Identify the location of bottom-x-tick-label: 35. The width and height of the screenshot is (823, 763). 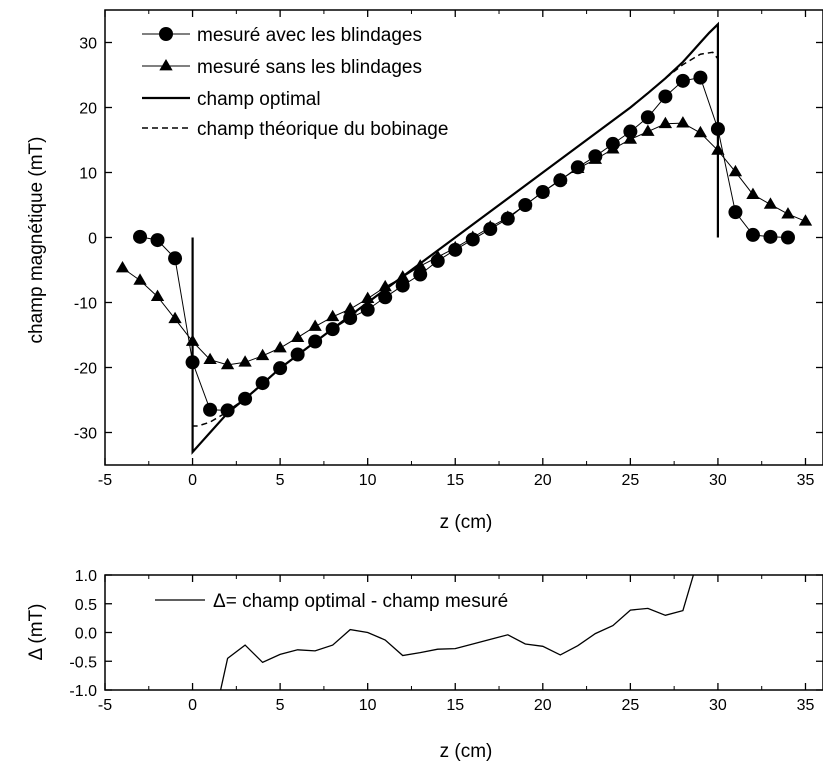
(806, 705).